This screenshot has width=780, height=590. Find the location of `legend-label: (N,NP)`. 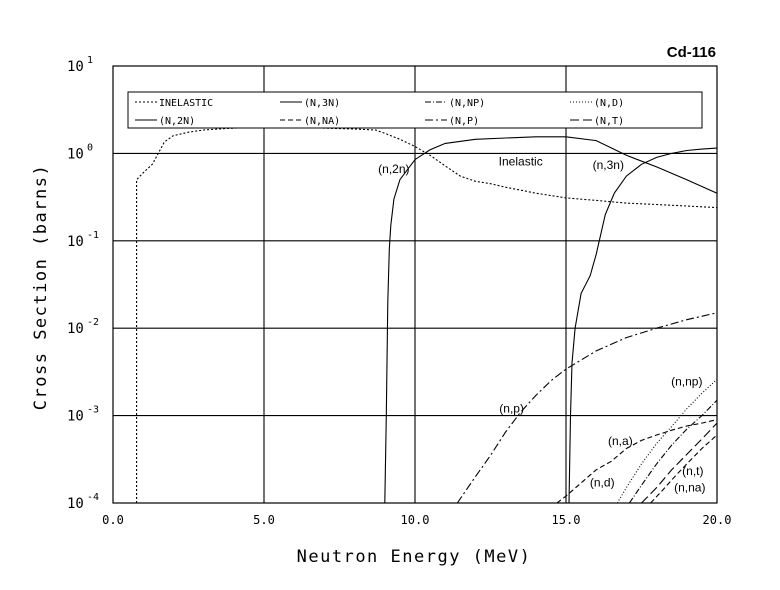

legend-label: (N,NP) is located at coordinates (467, 103).